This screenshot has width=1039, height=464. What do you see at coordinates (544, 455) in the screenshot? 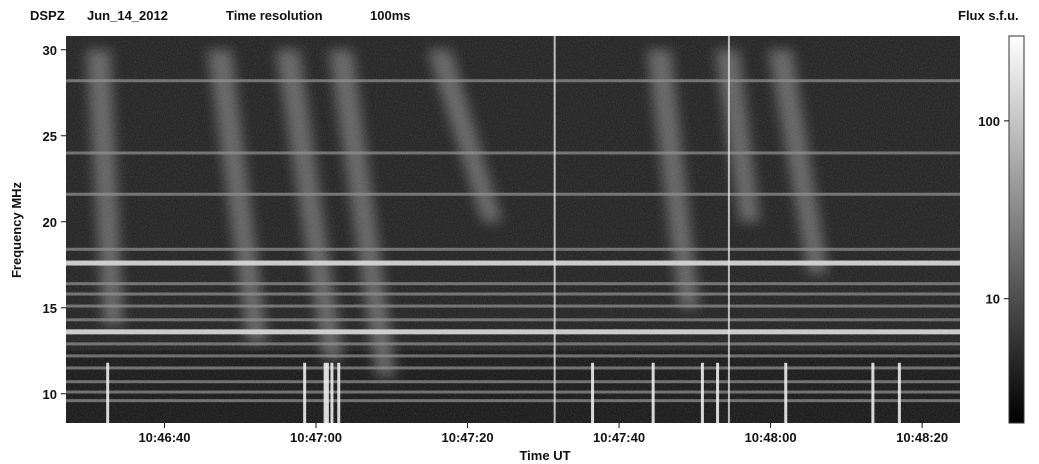
I see `x-axis-title: Time UT` at bounding box center [544, 455].